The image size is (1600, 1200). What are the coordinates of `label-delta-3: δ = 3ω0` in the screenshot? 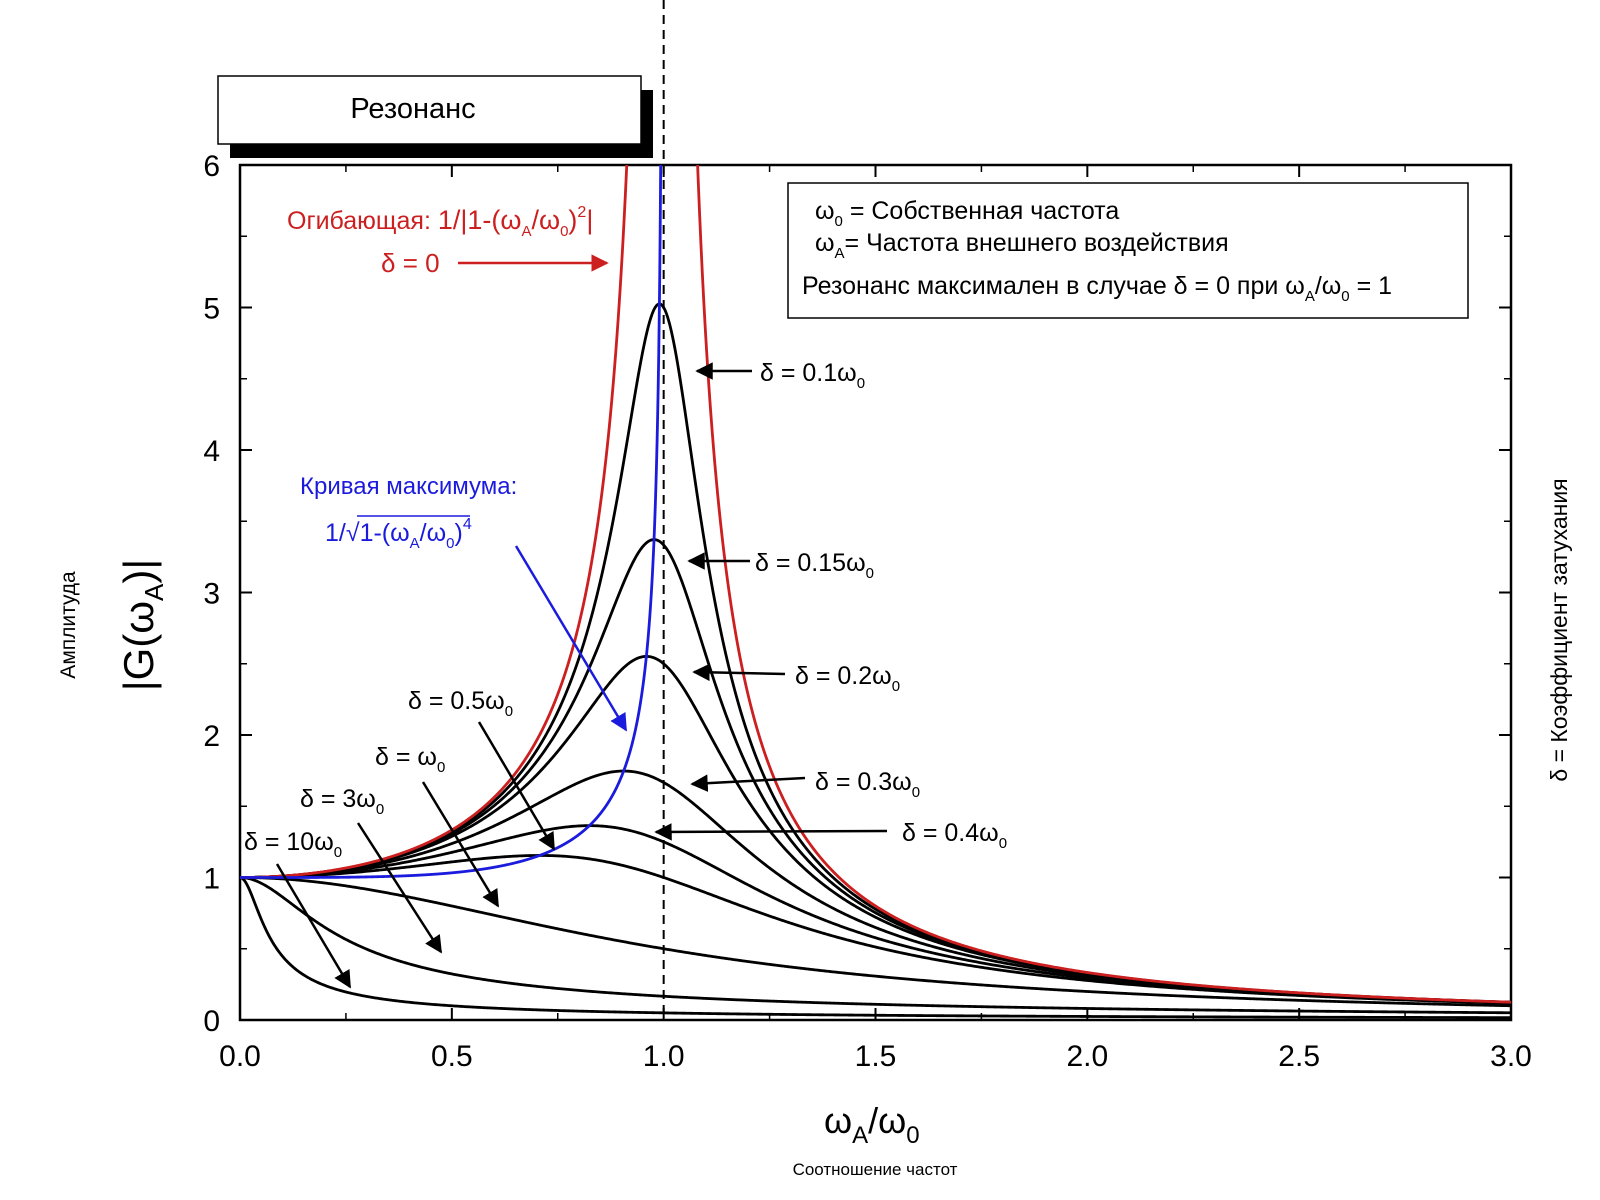 It's located at (342, 801).